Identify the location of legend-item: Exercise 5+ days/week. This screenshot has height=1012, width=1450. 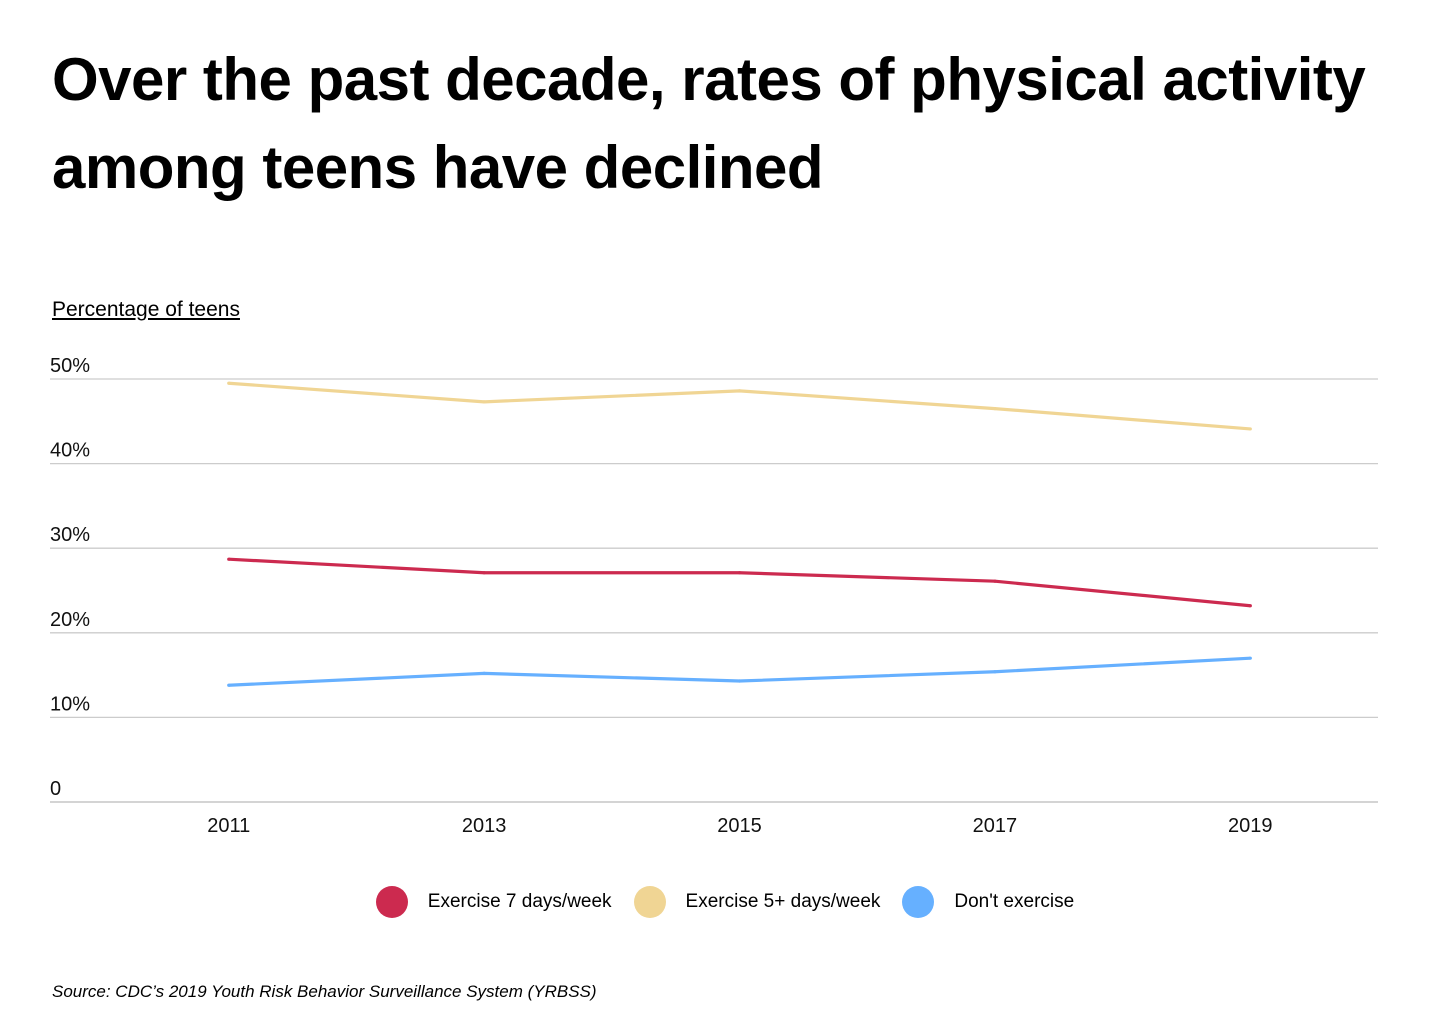
(757, 902).